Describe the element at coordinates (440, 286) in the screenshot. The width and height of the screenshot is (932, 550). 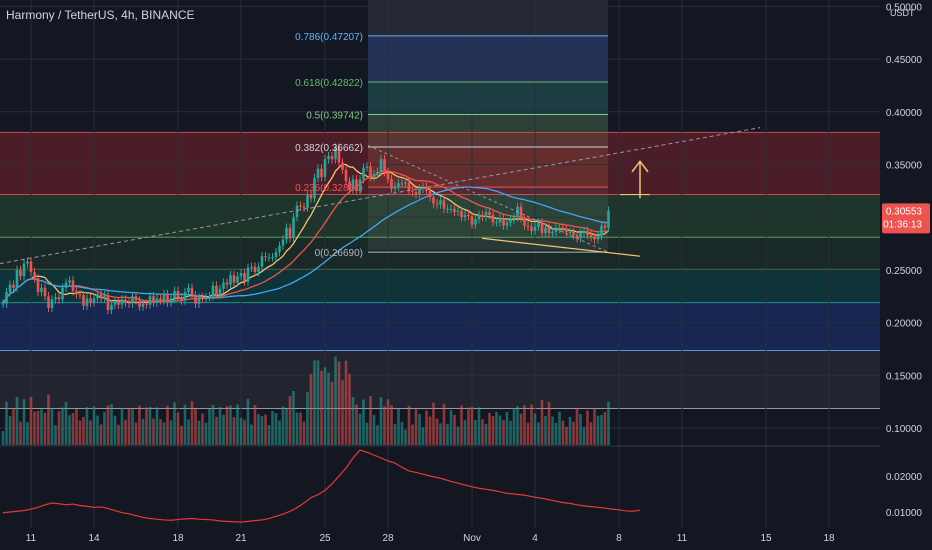
I see `zone-fill` at that location.